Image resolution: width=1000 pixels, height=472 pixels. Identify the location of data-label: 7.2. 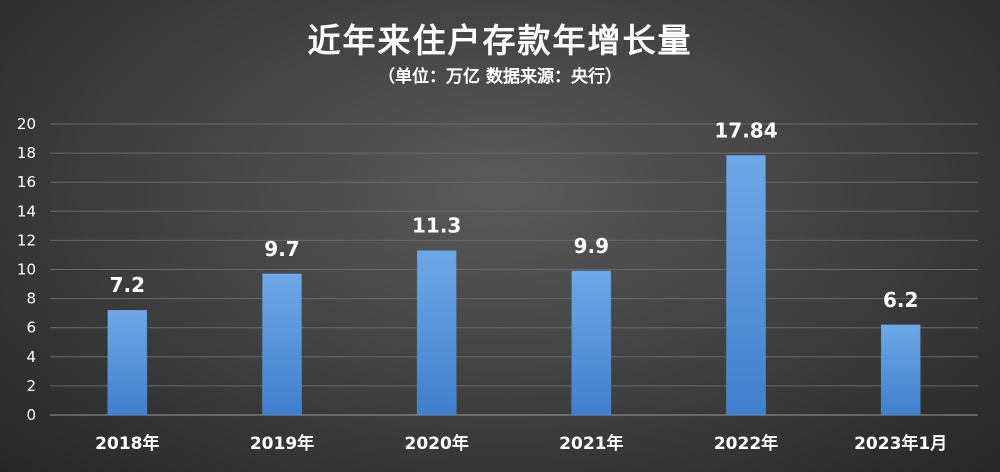
(127, 285).